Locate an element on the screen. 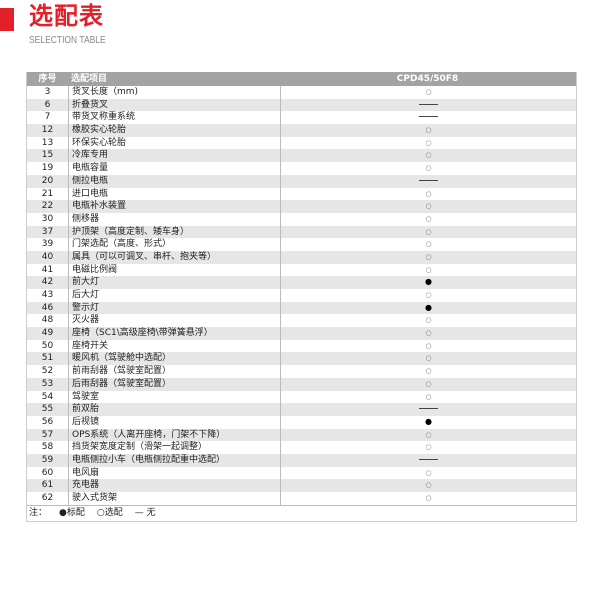  note-prefix: 注： is located at coordinates (38, 512).